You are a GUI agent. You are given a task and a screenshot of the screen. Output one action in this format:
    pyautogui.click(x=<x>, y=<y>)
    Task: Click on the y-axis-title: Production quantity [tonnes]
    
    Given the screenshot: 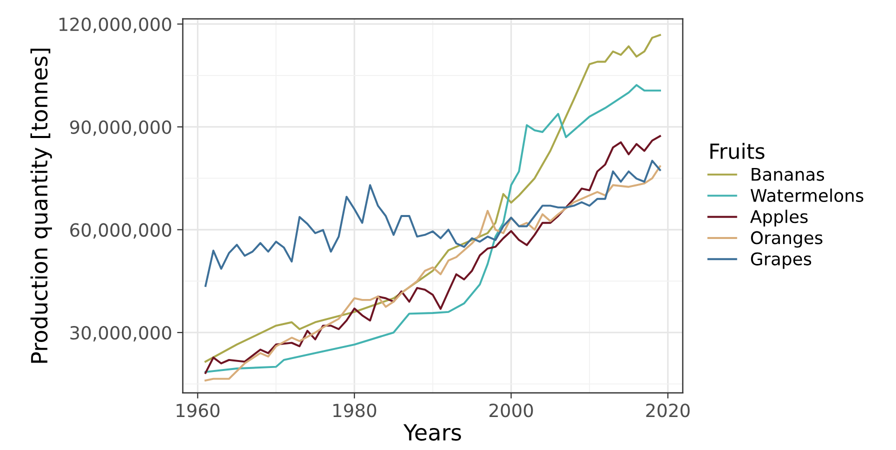 What is the action you would take?
    pyautogui.click(x=41, y=205)
    